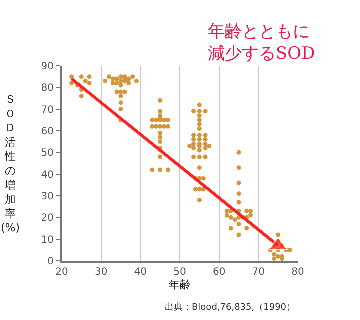  Describe the element at coordinates (298, 272) in the screenshot. I see `x-tick-label: 80` at that location.